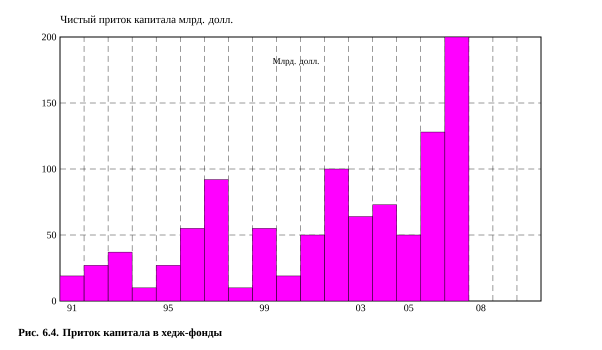 The height and width of the screenshot is (350, 602). What do you see at coordinates (49, 103) in the screenshot?
I see `y-tick-label: 150` at bounding box center [49, 103].